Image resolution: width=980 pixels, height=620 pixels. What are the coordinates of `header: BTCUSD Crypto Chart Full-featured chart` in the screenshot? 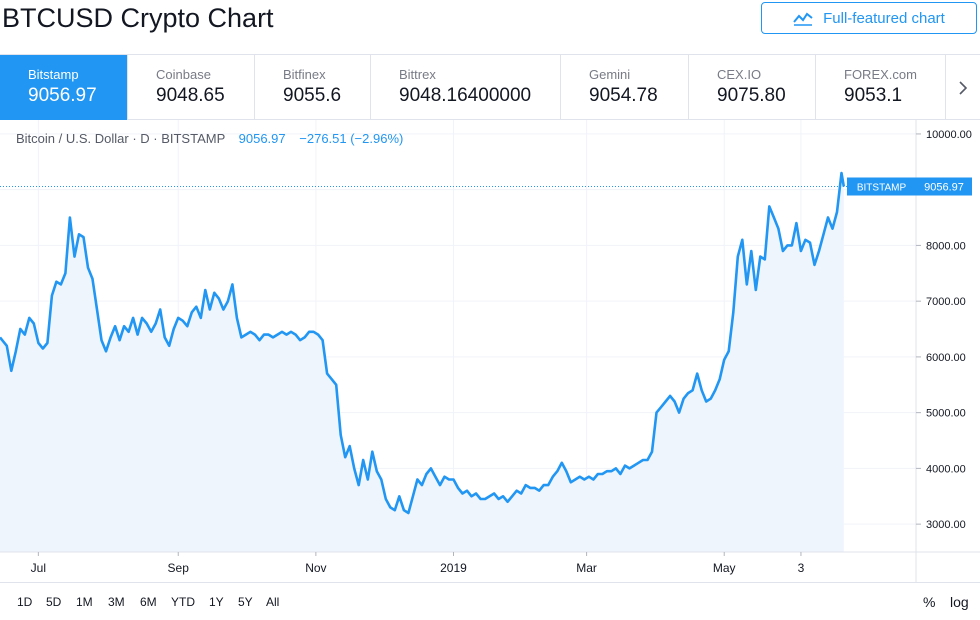 It's located at (490, 27).